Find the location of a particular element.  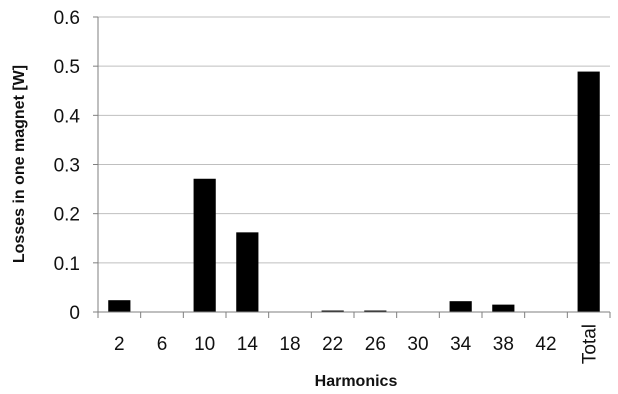

y-tick-labels: 0 0.1 0.2 0.3 0.4 0.5 0.6 is located at coordinates (67, 166).